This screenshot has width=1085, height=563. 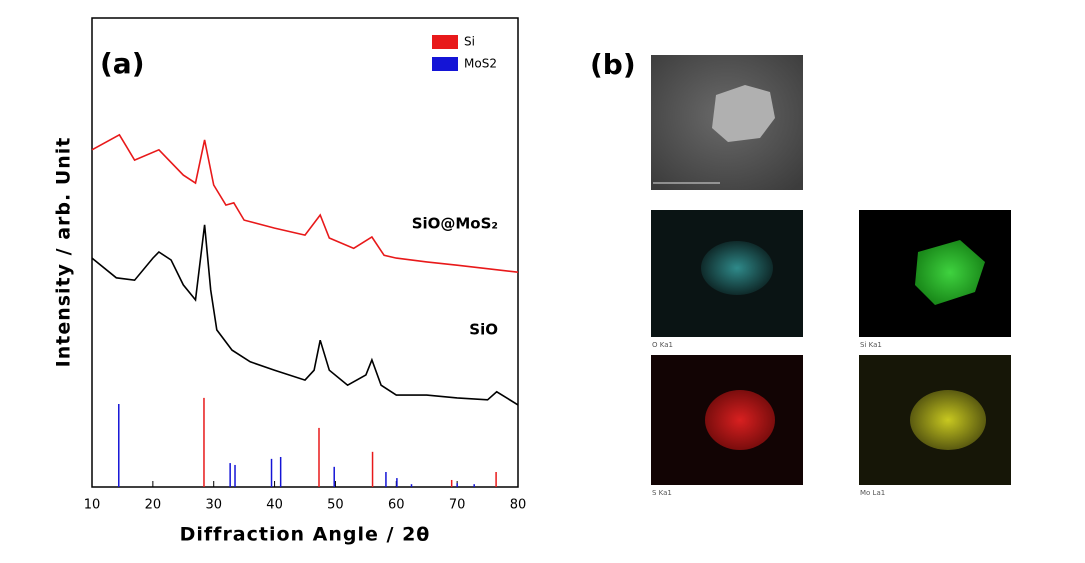 I want to click on particle, so click(x=743, y=113).